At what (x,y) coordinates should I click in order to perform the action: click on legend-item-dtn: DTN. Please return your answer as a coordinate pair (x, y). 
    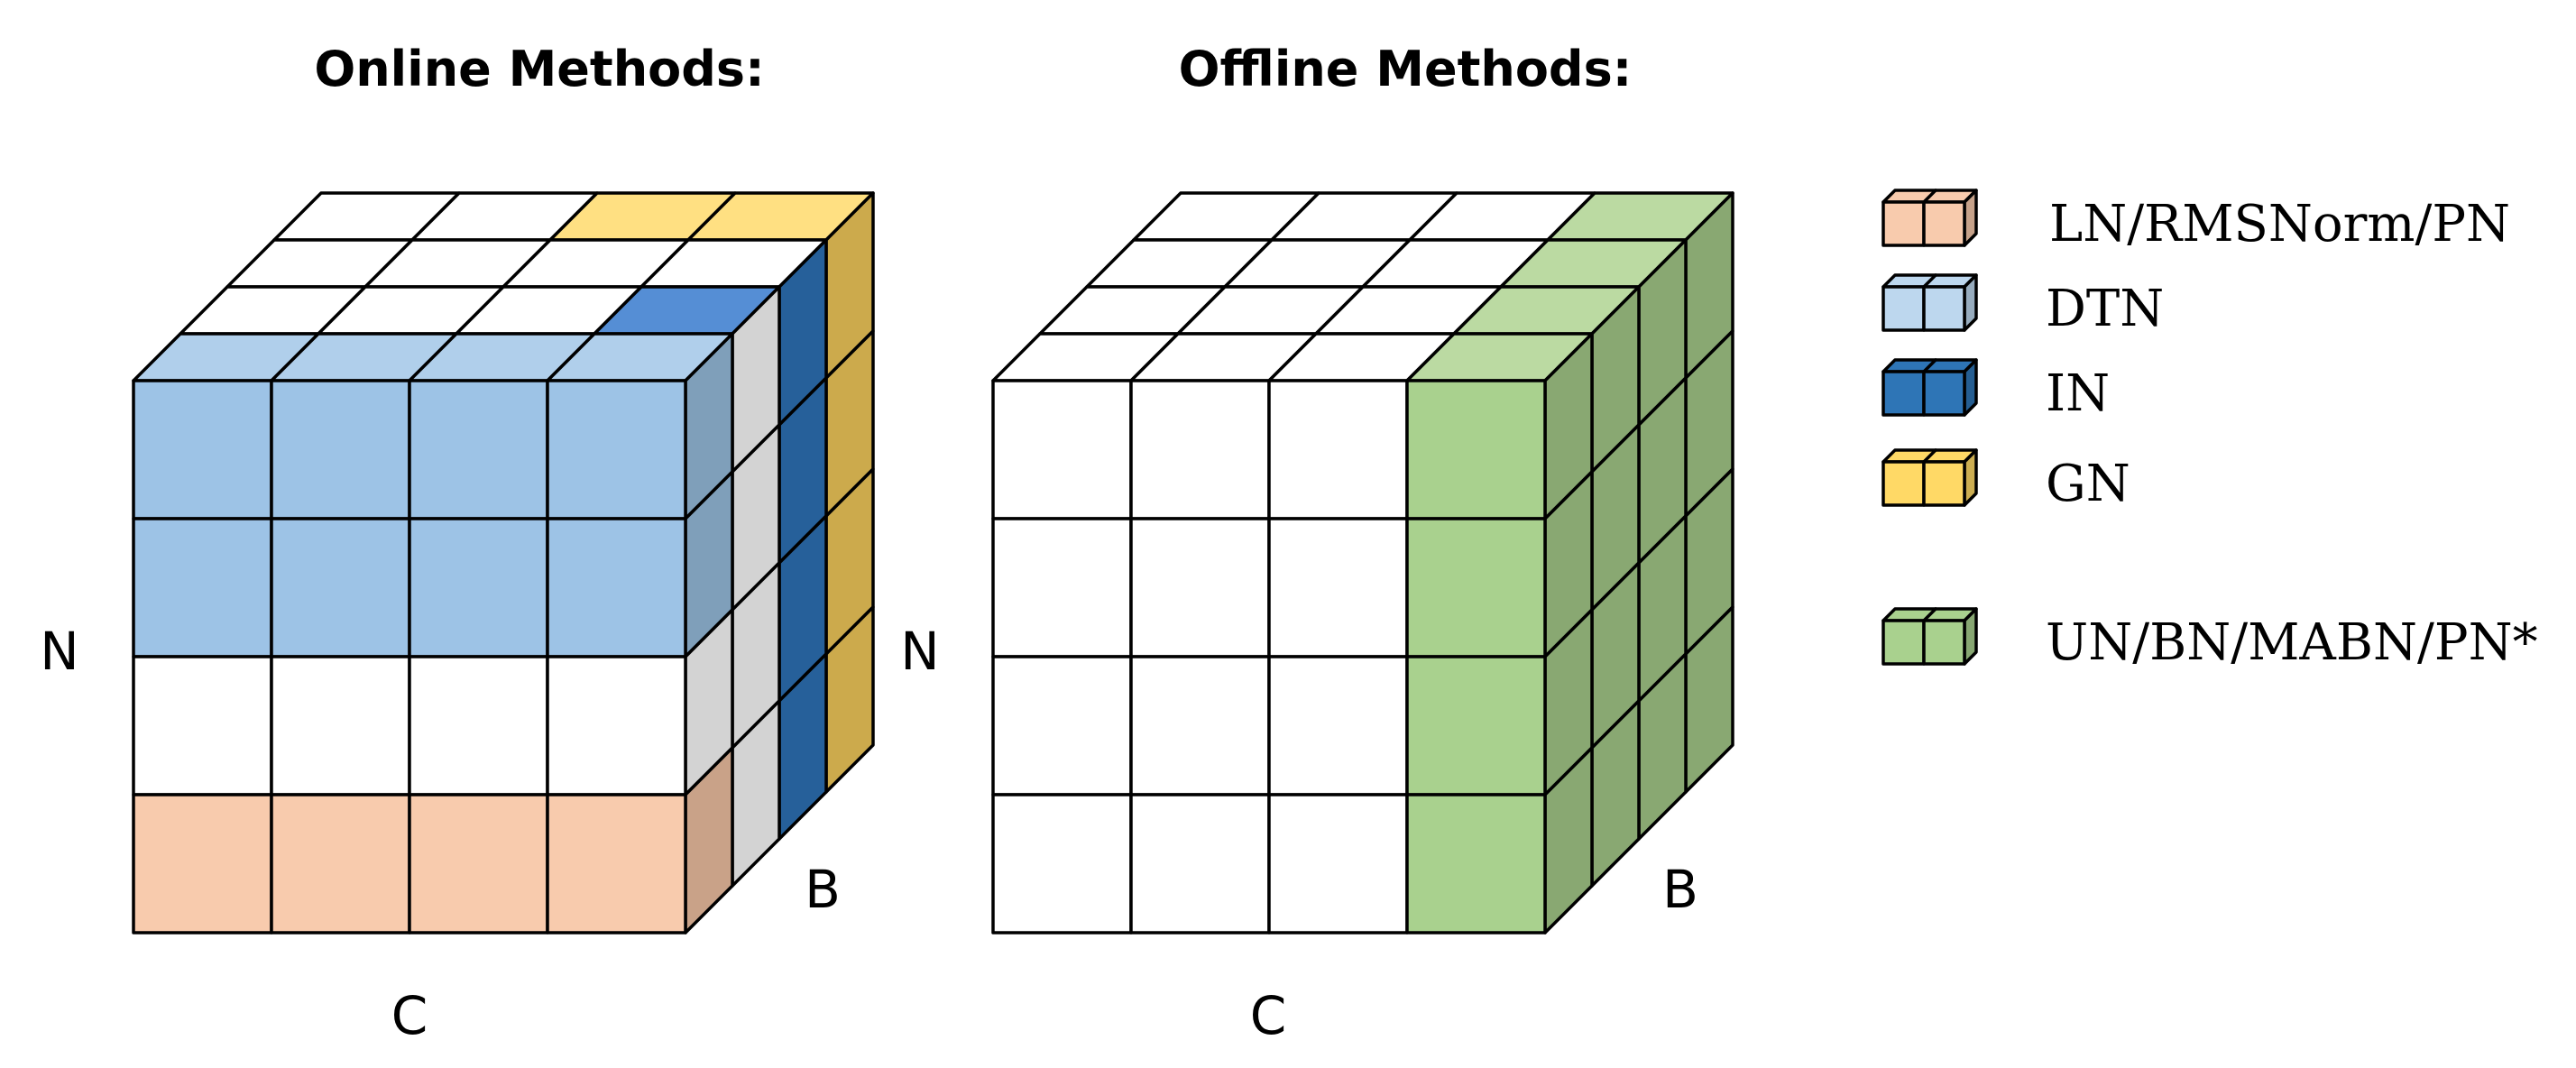
    Looking at the image, I should click on (2022, 305).